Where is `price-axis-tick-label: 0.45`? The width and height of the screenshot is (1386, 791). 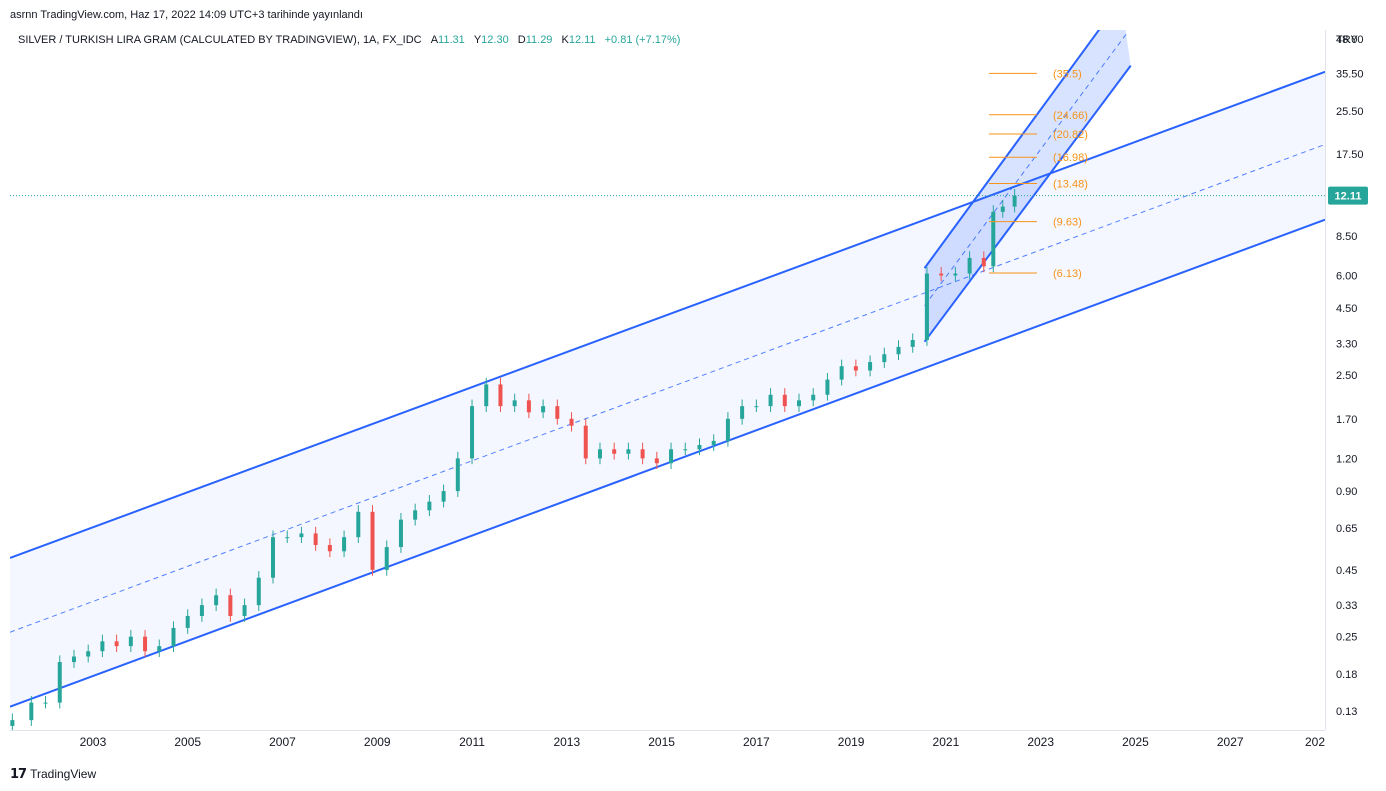 price-axis-tick-label: 0.45 is located at coordinates (1346, 571).